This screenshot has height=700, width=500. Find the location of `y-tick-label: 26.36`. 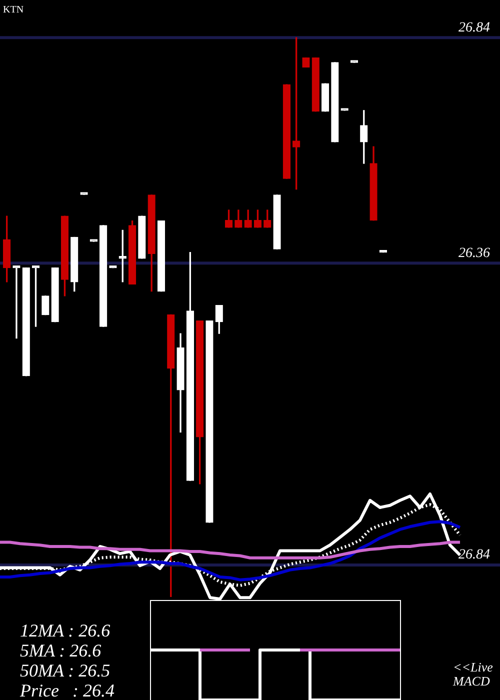

y-tick-label: 26.36 is located at coordinates (474, 253).